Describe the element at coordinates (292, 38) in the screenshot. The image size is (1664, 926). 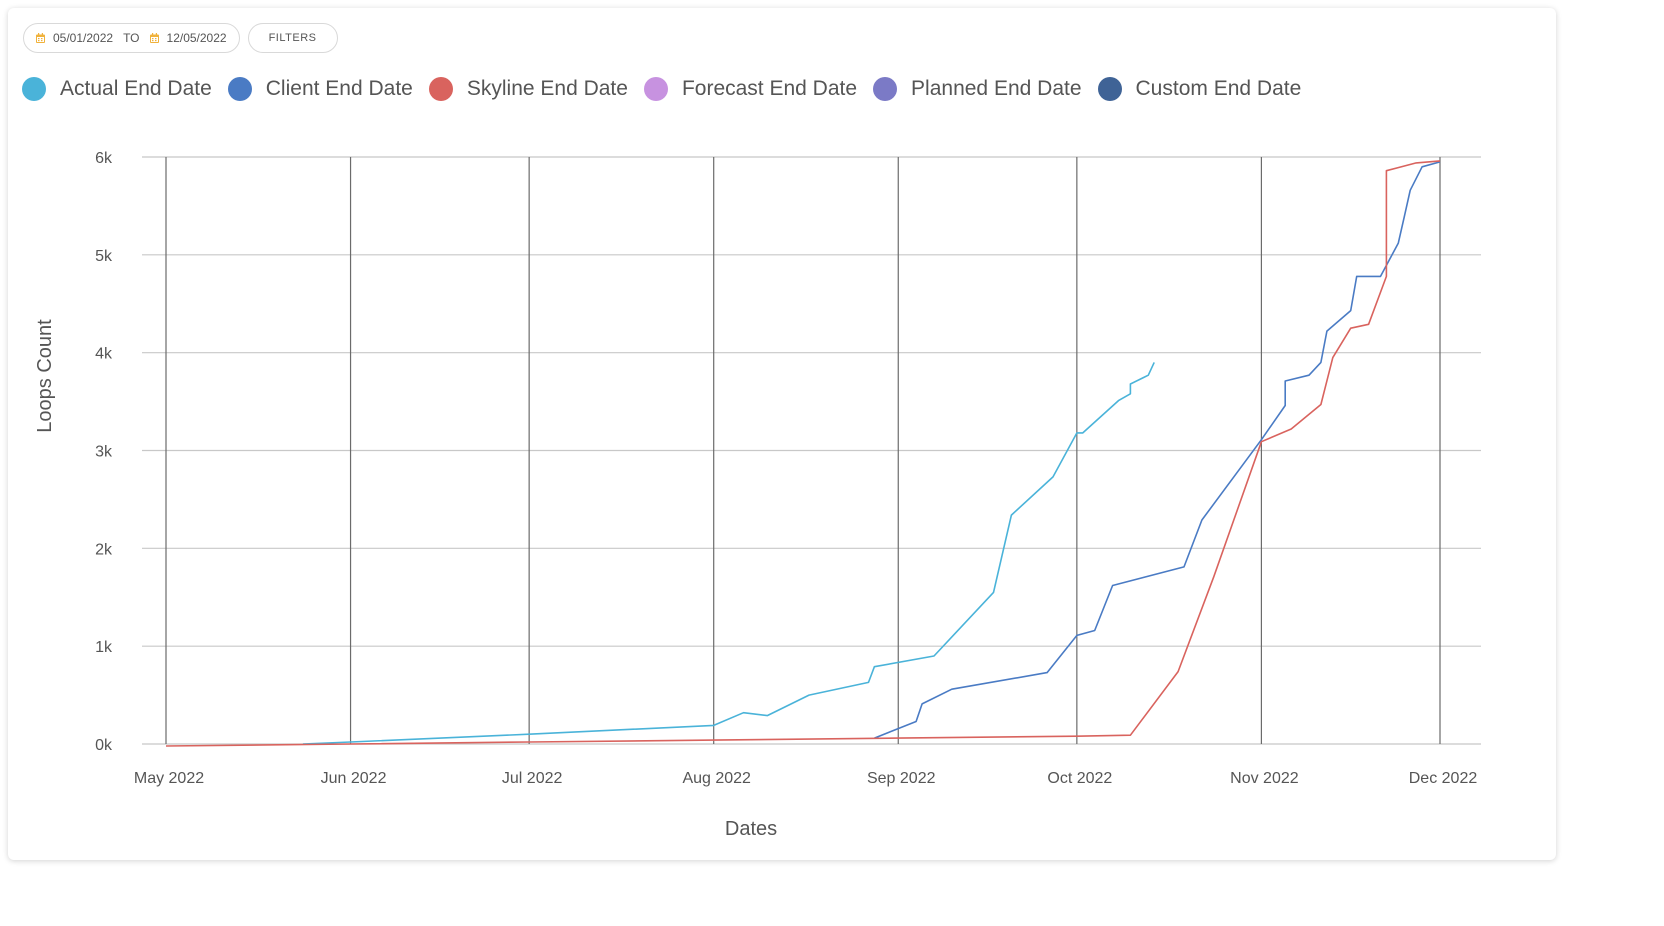
I see `filters-button: FILTERS` at that location.